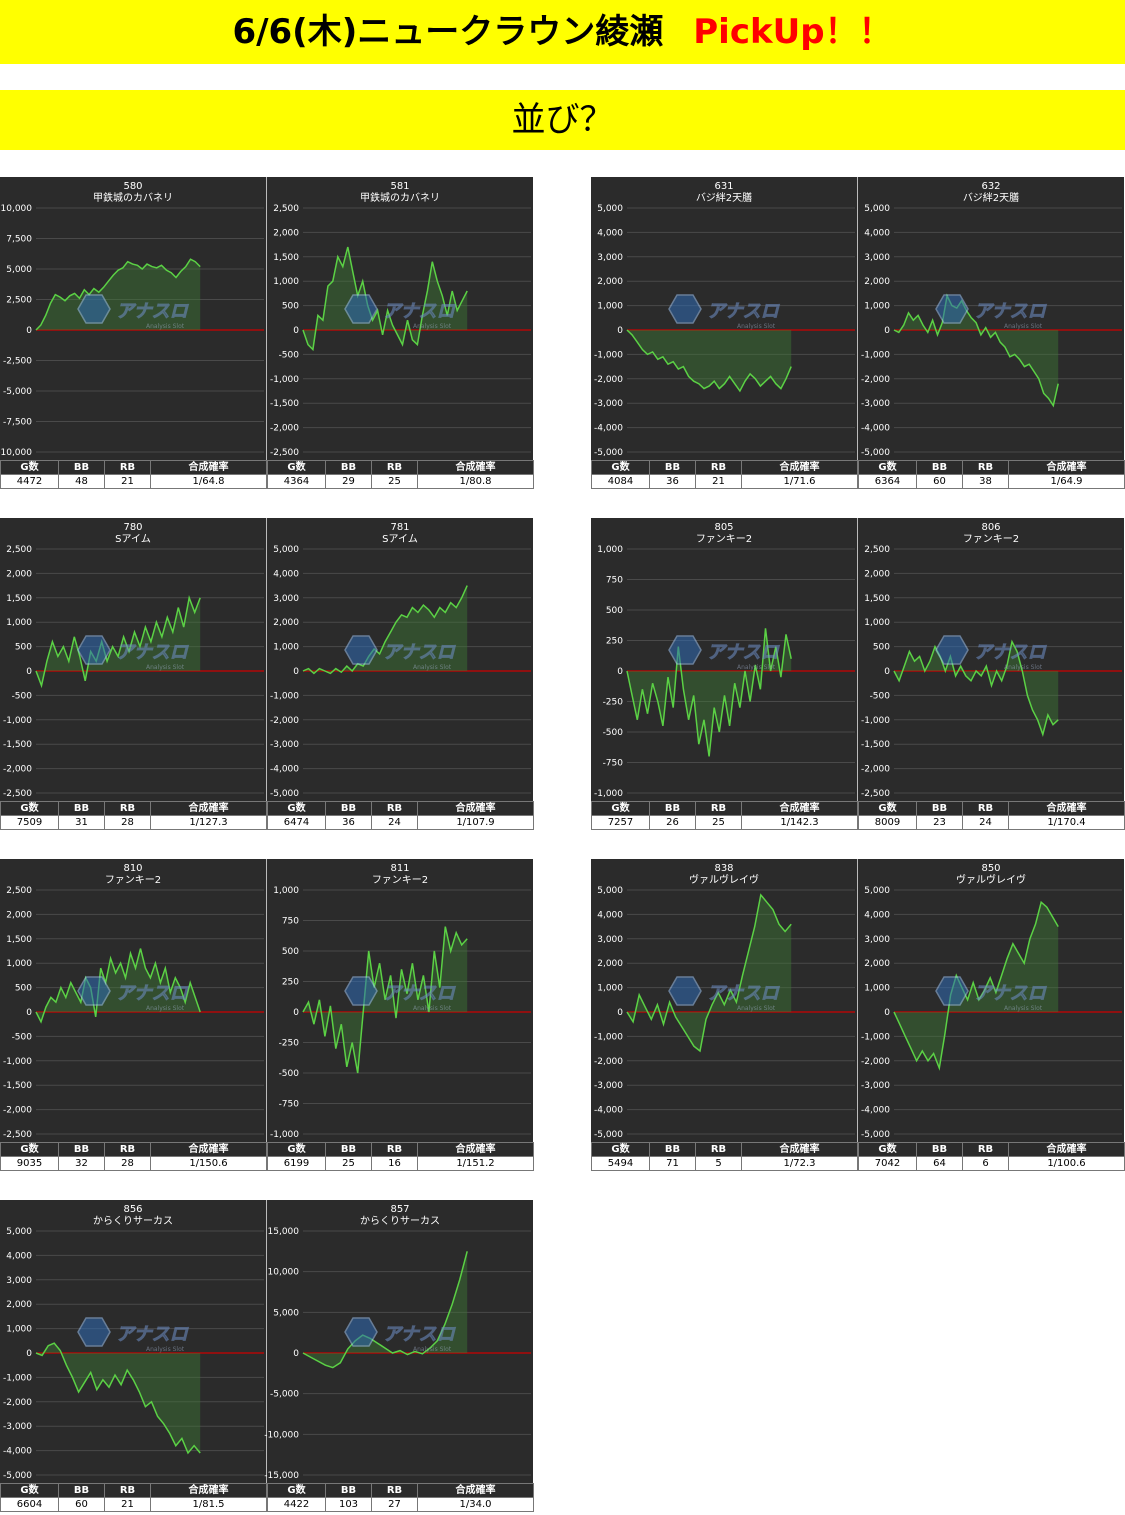 This screenshot has width=1125, height=1515. I want to click on stat-value: 9035, so click(29, 1163).